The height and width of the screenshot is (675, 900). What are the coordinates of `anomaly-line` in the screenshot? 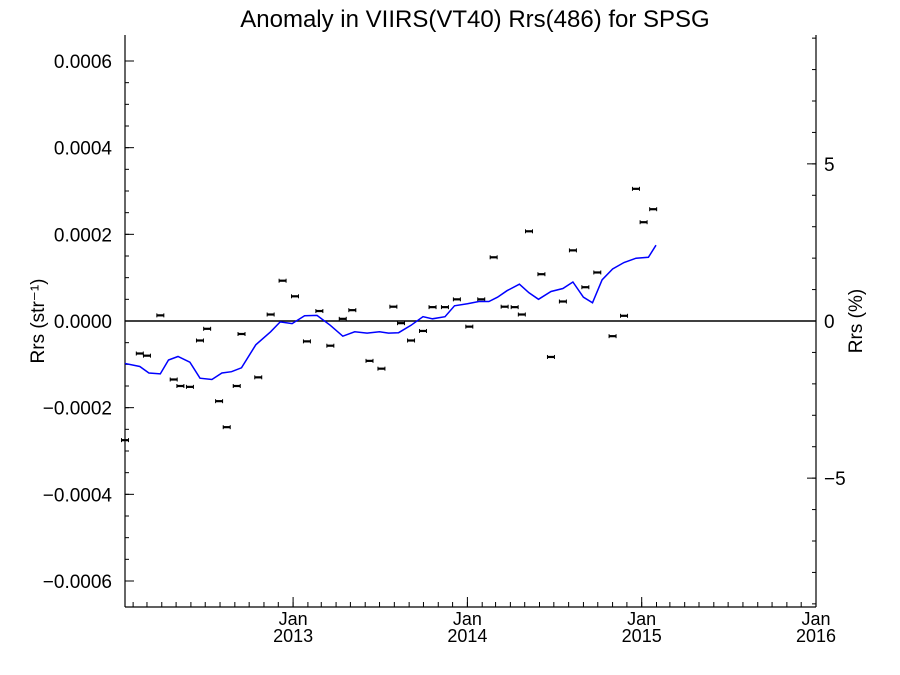 It's located at (390, 312).